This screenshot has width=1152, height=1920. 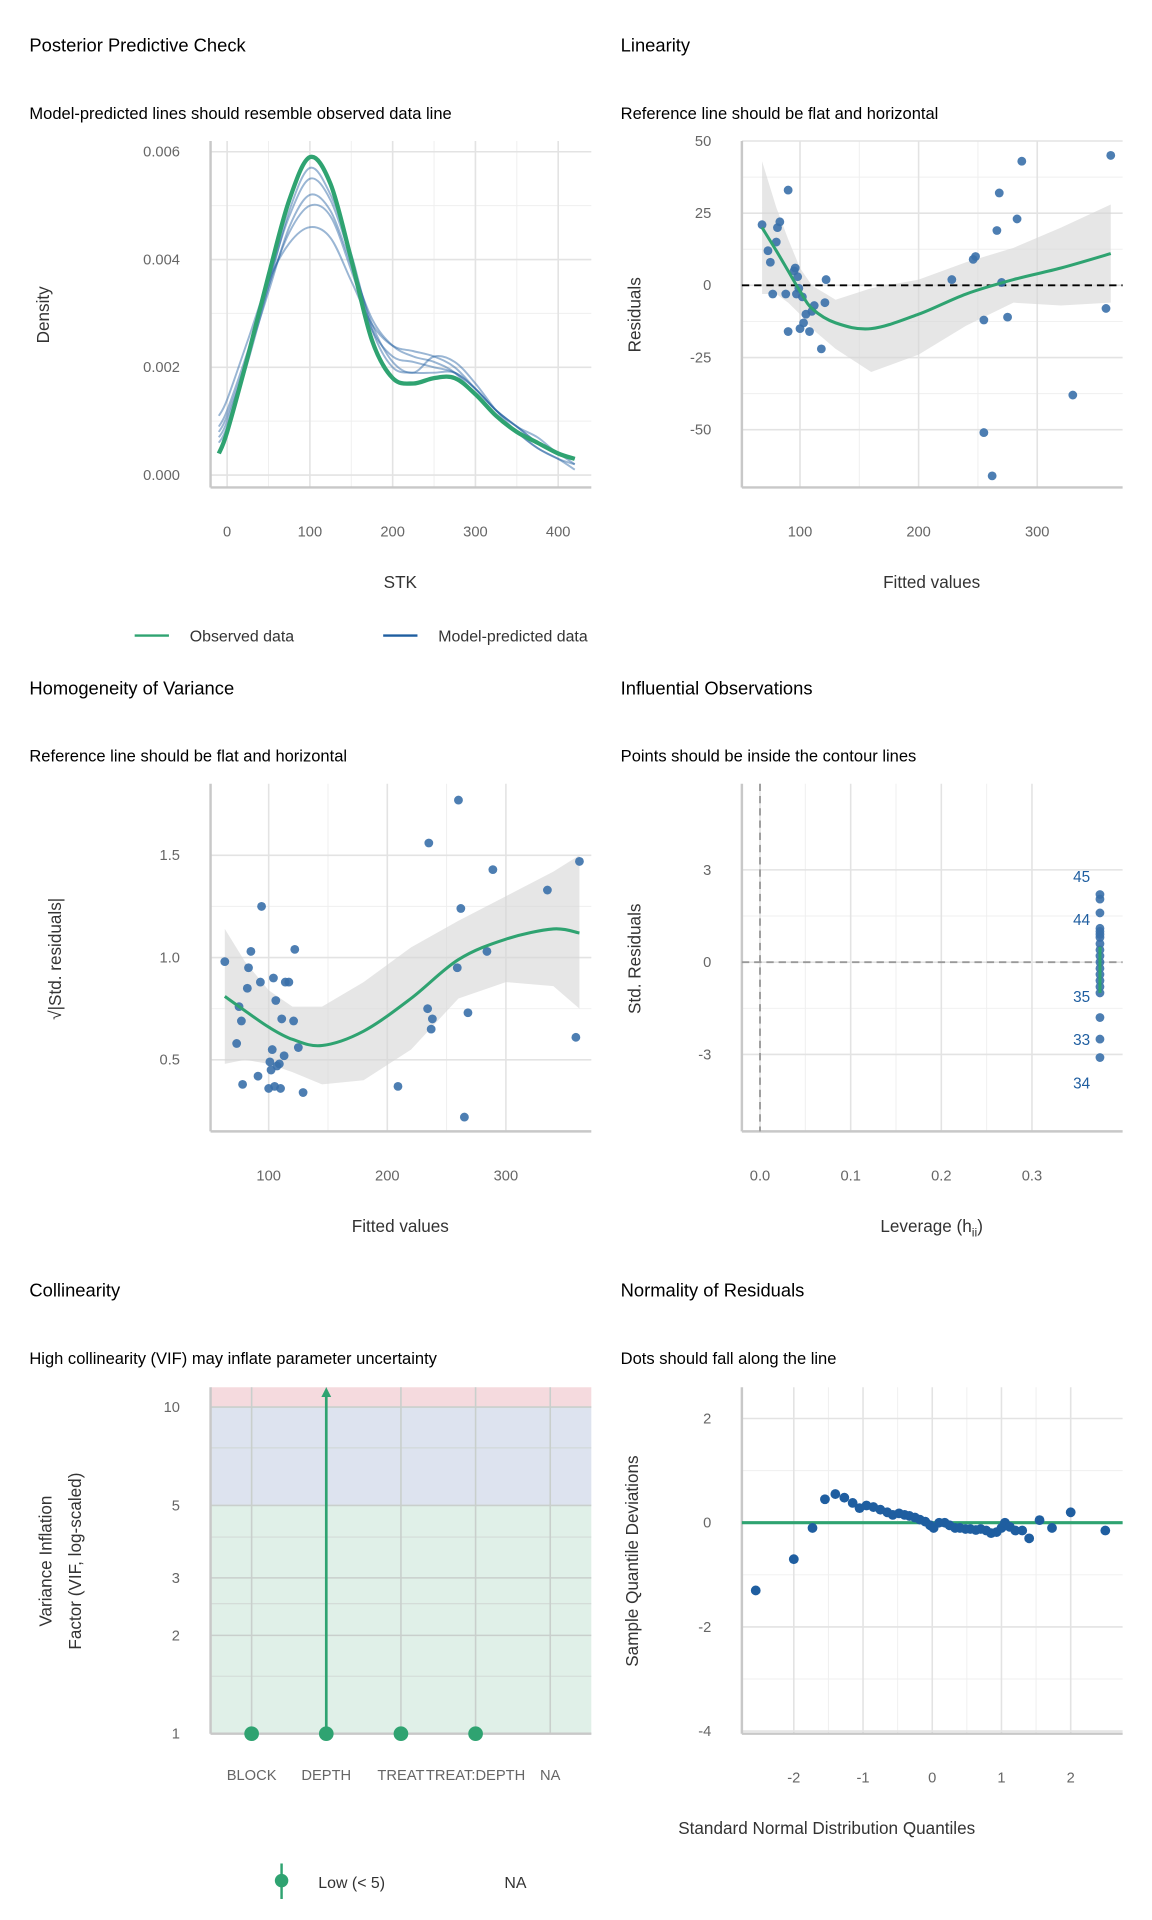 I want to click on linearity-plot: 100 200 300 -50 -25 0 25 50, so click(x=906, y=337).